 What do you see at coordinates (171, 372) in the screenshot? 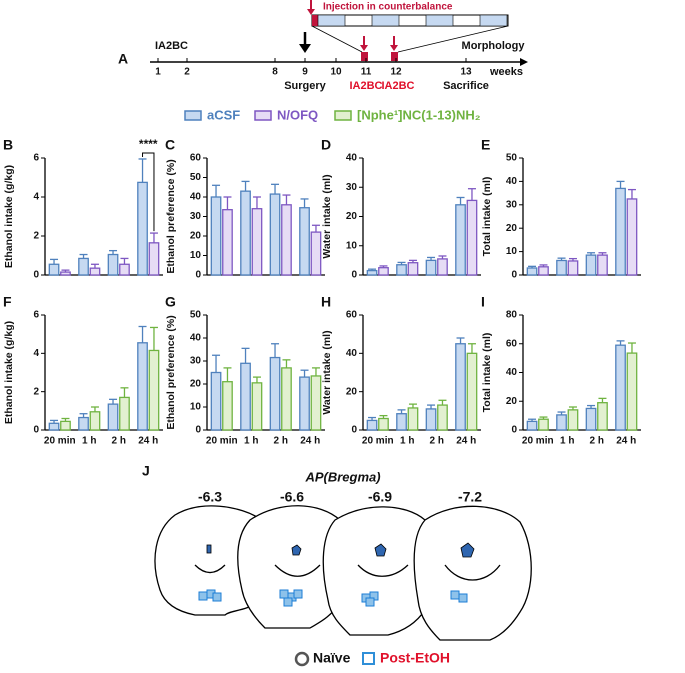
I see `y-axis-label: Ethanol preference (%)` at bounding box center [171, 372].